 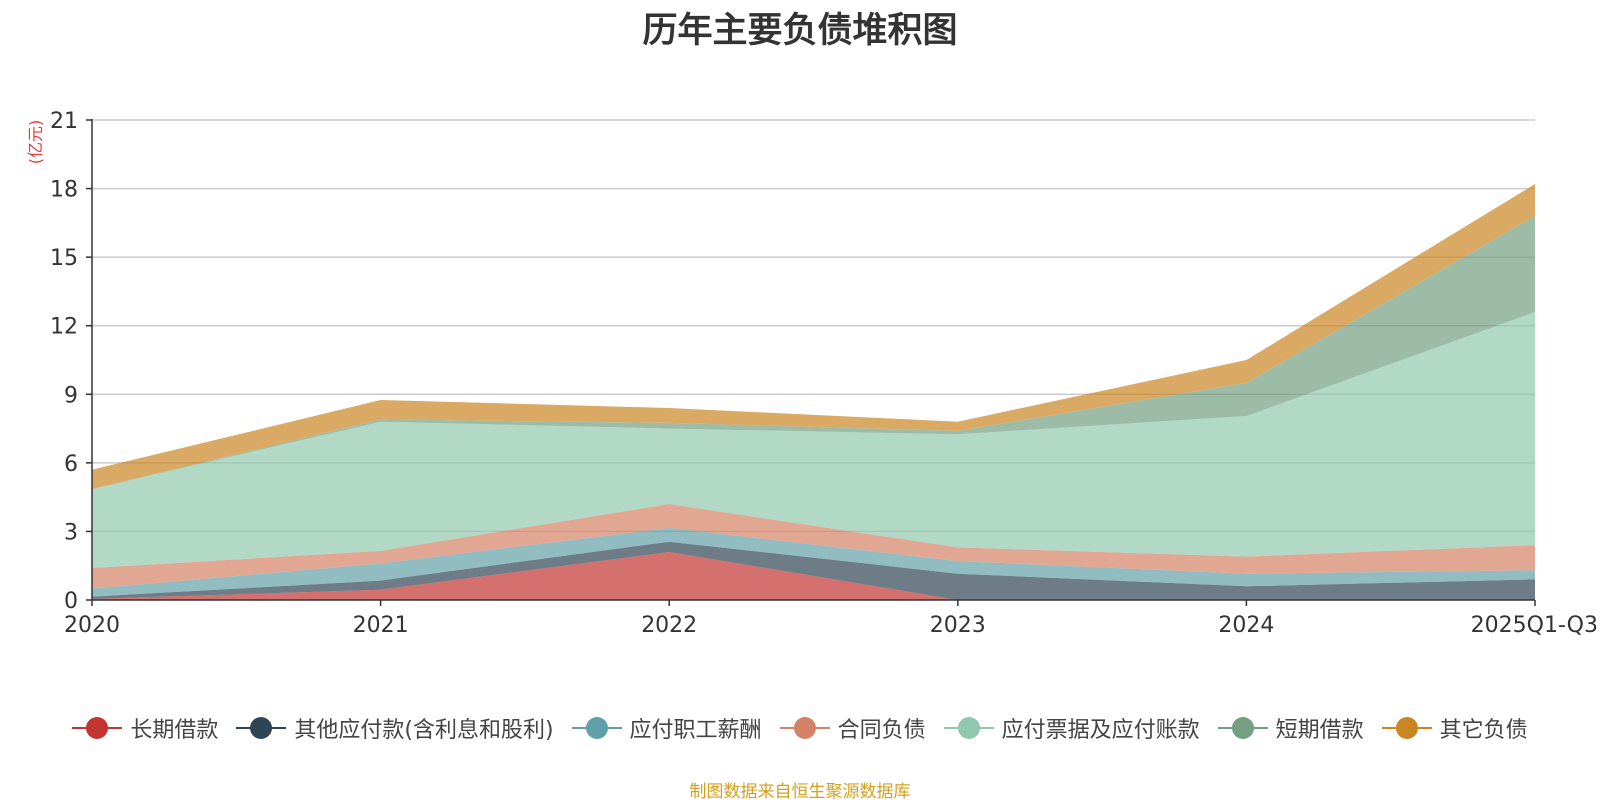 What do you see at coordinates (1483, 730) in the screenshot?
I see `legend-label: 其它负债` at bounding box center [1483, 730].